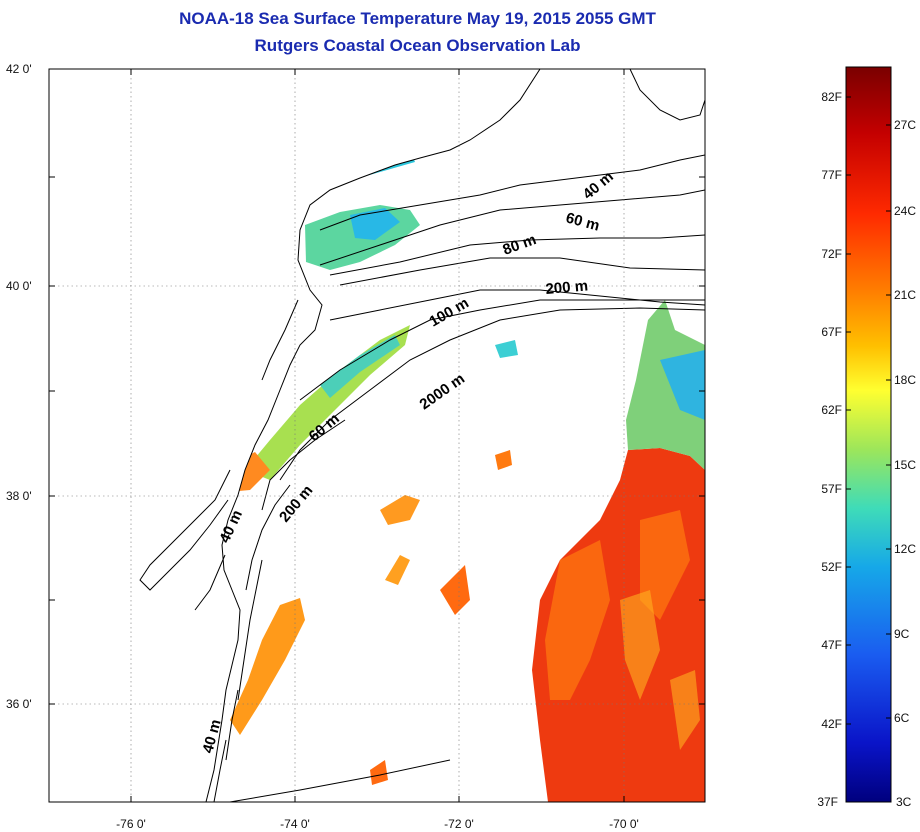 The image size is (920, 832). What do you see at coordinates (902, 718) in the screenshot?
I see `colorbar-c-label: 6C` at bounding box center [902, 718].